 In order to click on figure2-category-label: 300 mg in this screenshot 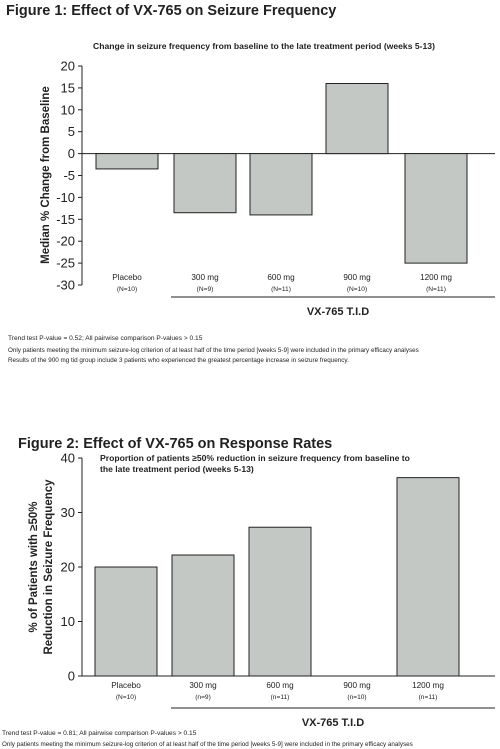, I will do `click(203, 685)`.